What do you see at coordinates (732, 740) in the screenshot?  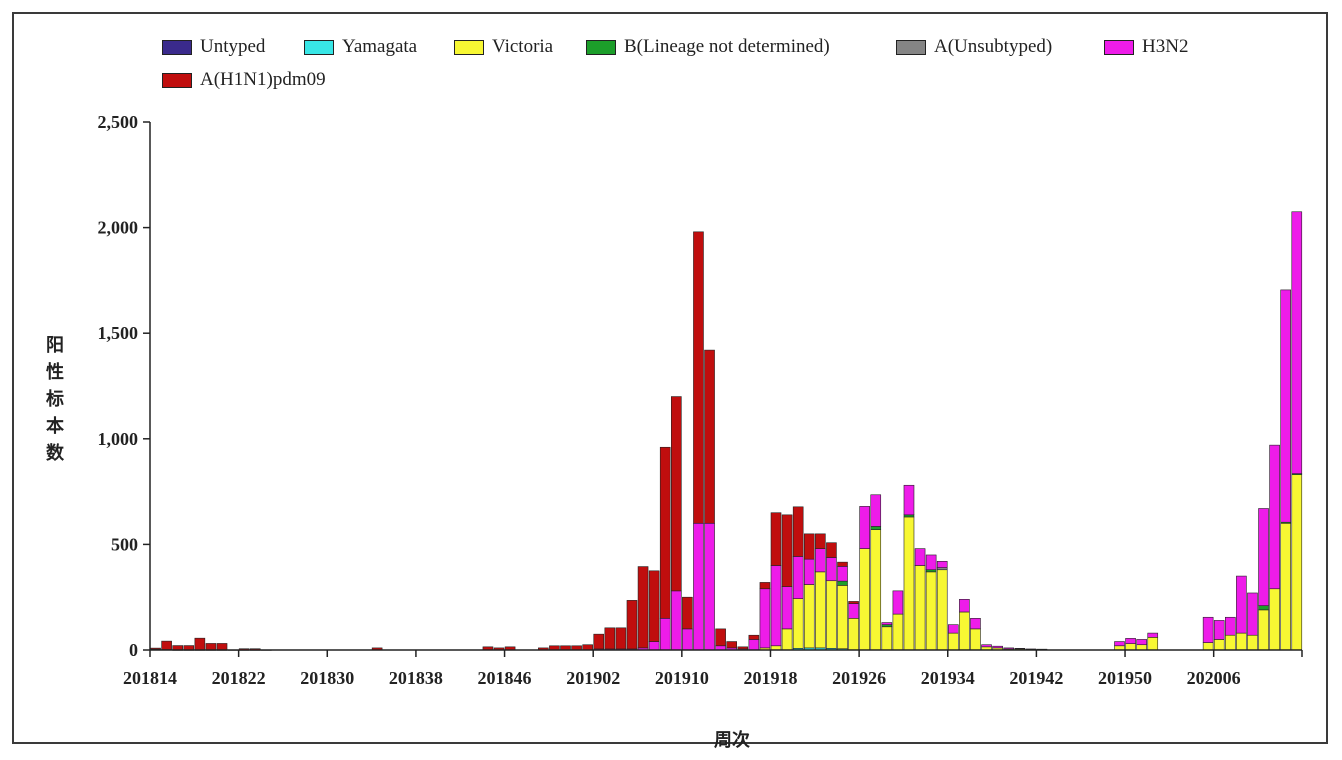 I see `x-axis-label: 周次` at bounding box center [732, 740].